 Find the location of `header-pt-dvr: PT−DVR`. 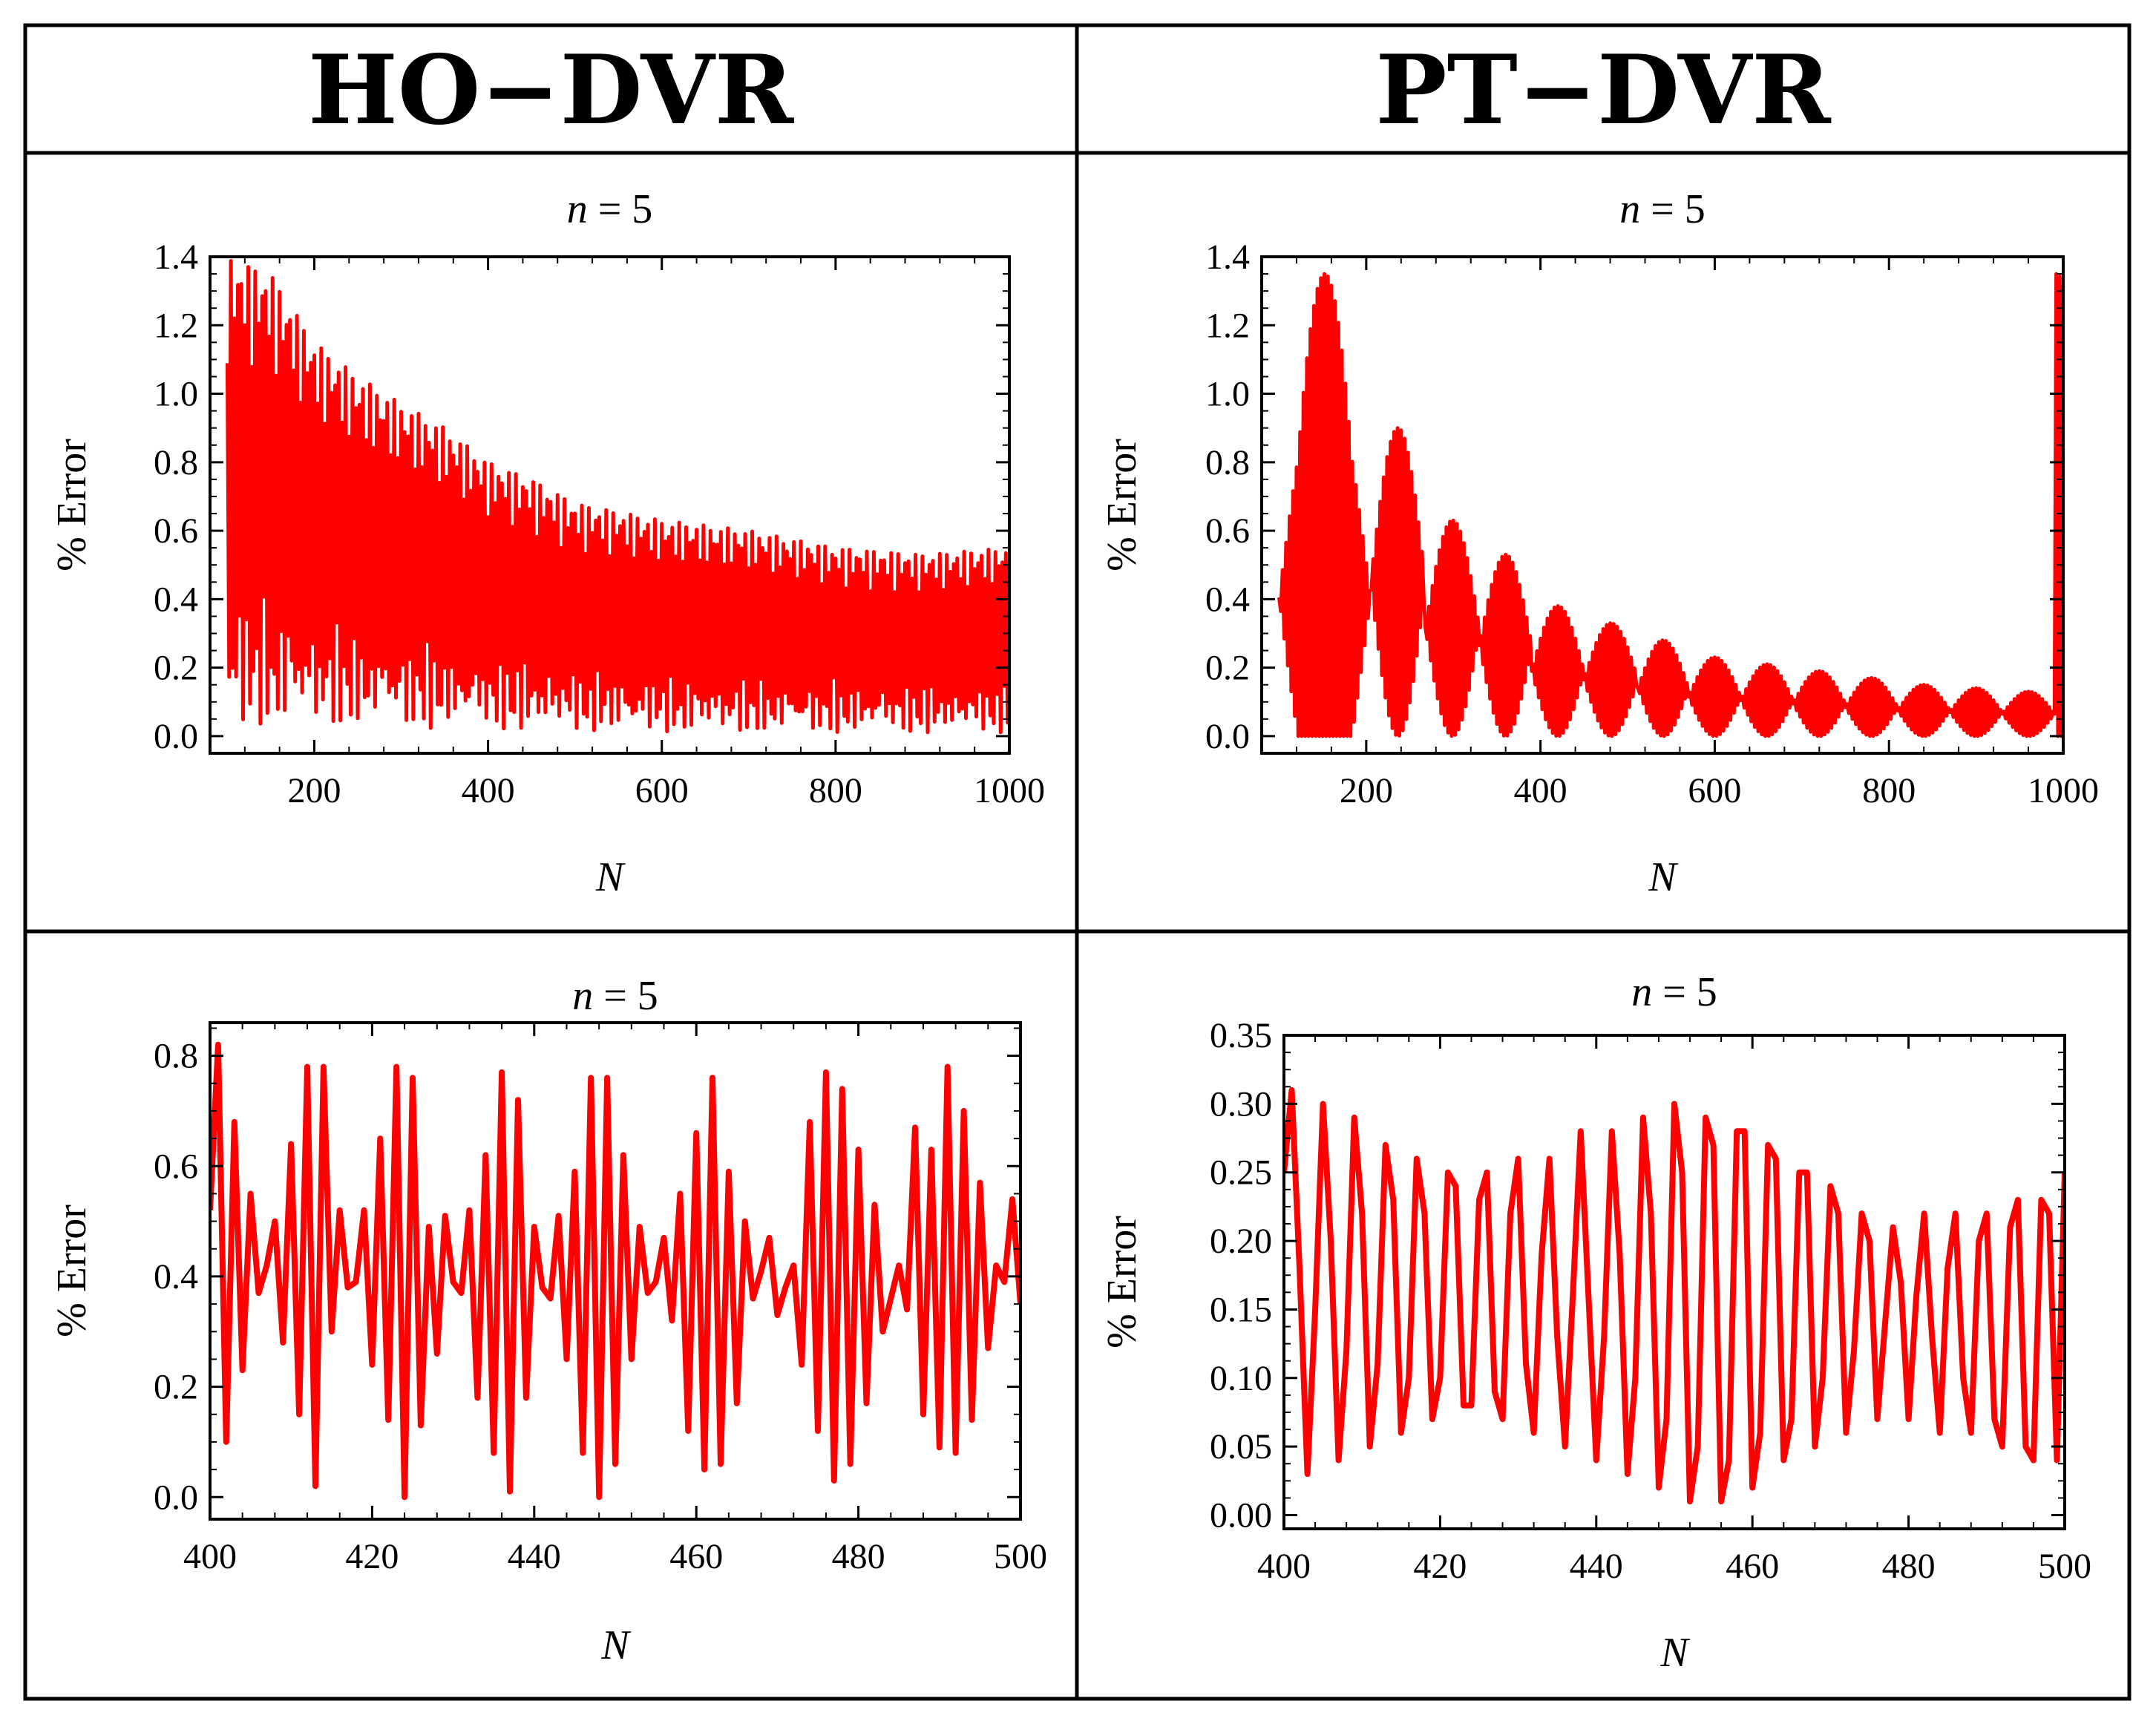

header-pt-dvr: PT−DVR is located at coordinates (1603, 90).